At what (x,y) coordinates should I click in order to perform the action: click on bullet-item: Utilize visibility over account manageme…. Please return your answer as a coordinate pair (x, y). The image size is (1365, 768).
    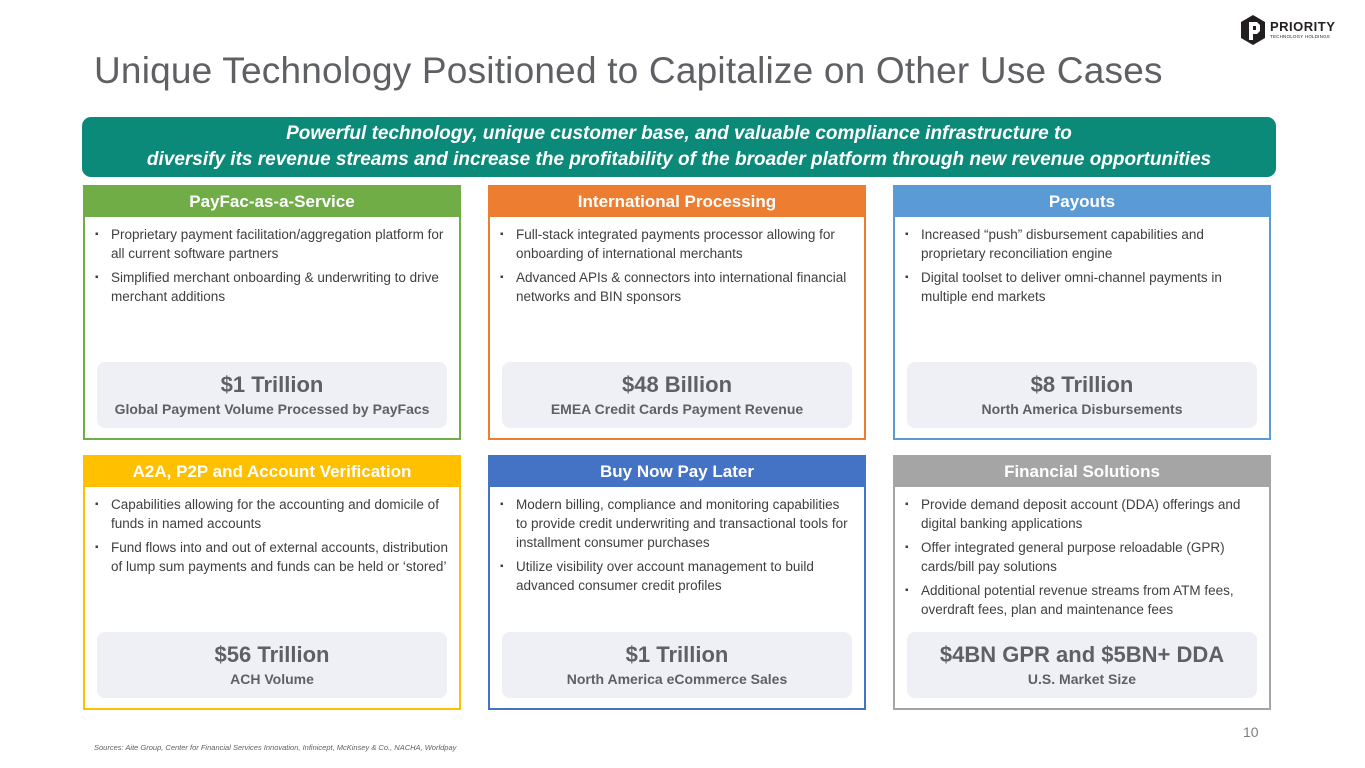
    Looking at the image, I should click on (677, 576).